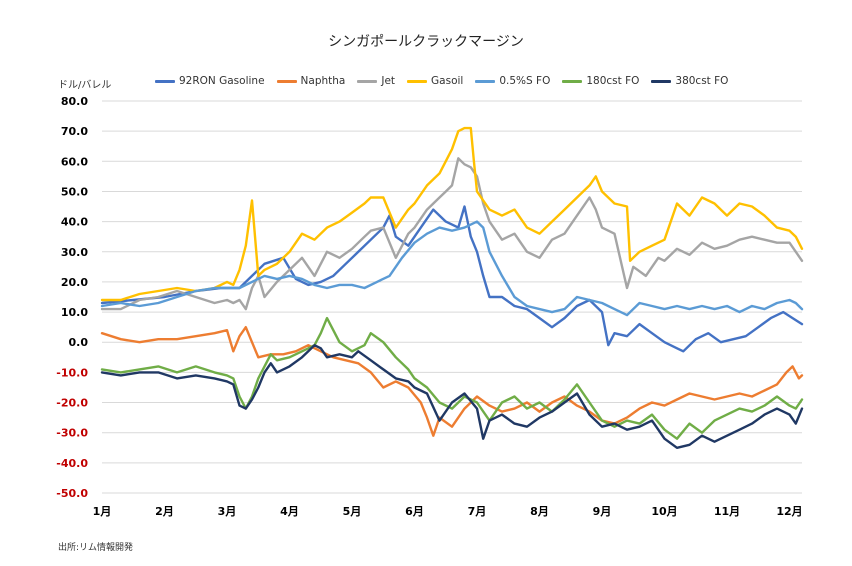  I want to click on legend-item: 0.5%S FO, so click(512, 81).